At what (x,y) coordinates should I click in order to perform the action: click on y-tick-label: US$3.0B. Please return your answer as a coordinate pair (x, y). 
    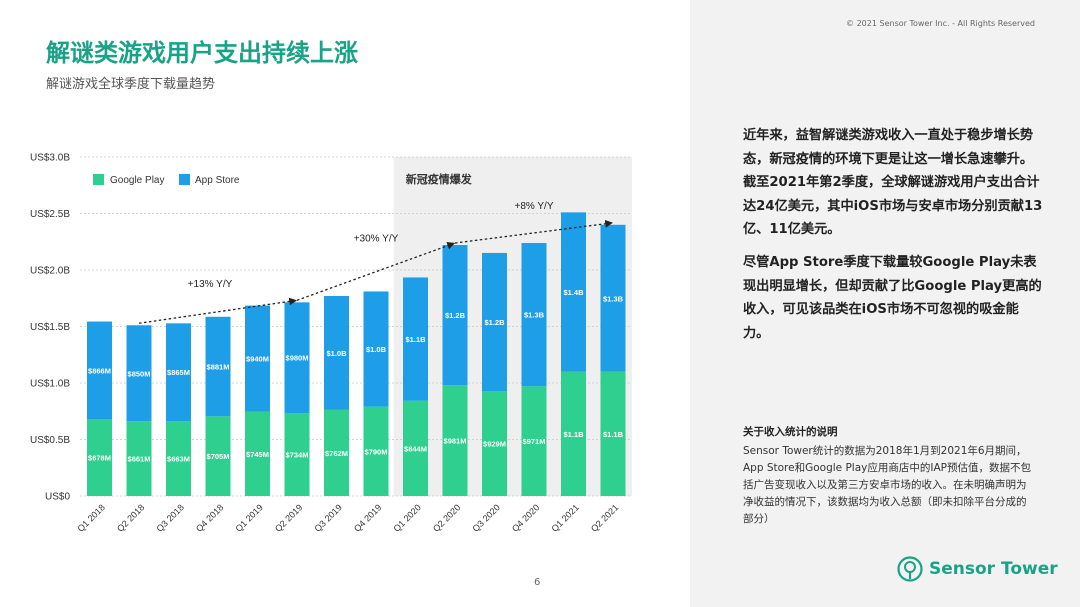
    Looking at the image, I should click on (50, 158).